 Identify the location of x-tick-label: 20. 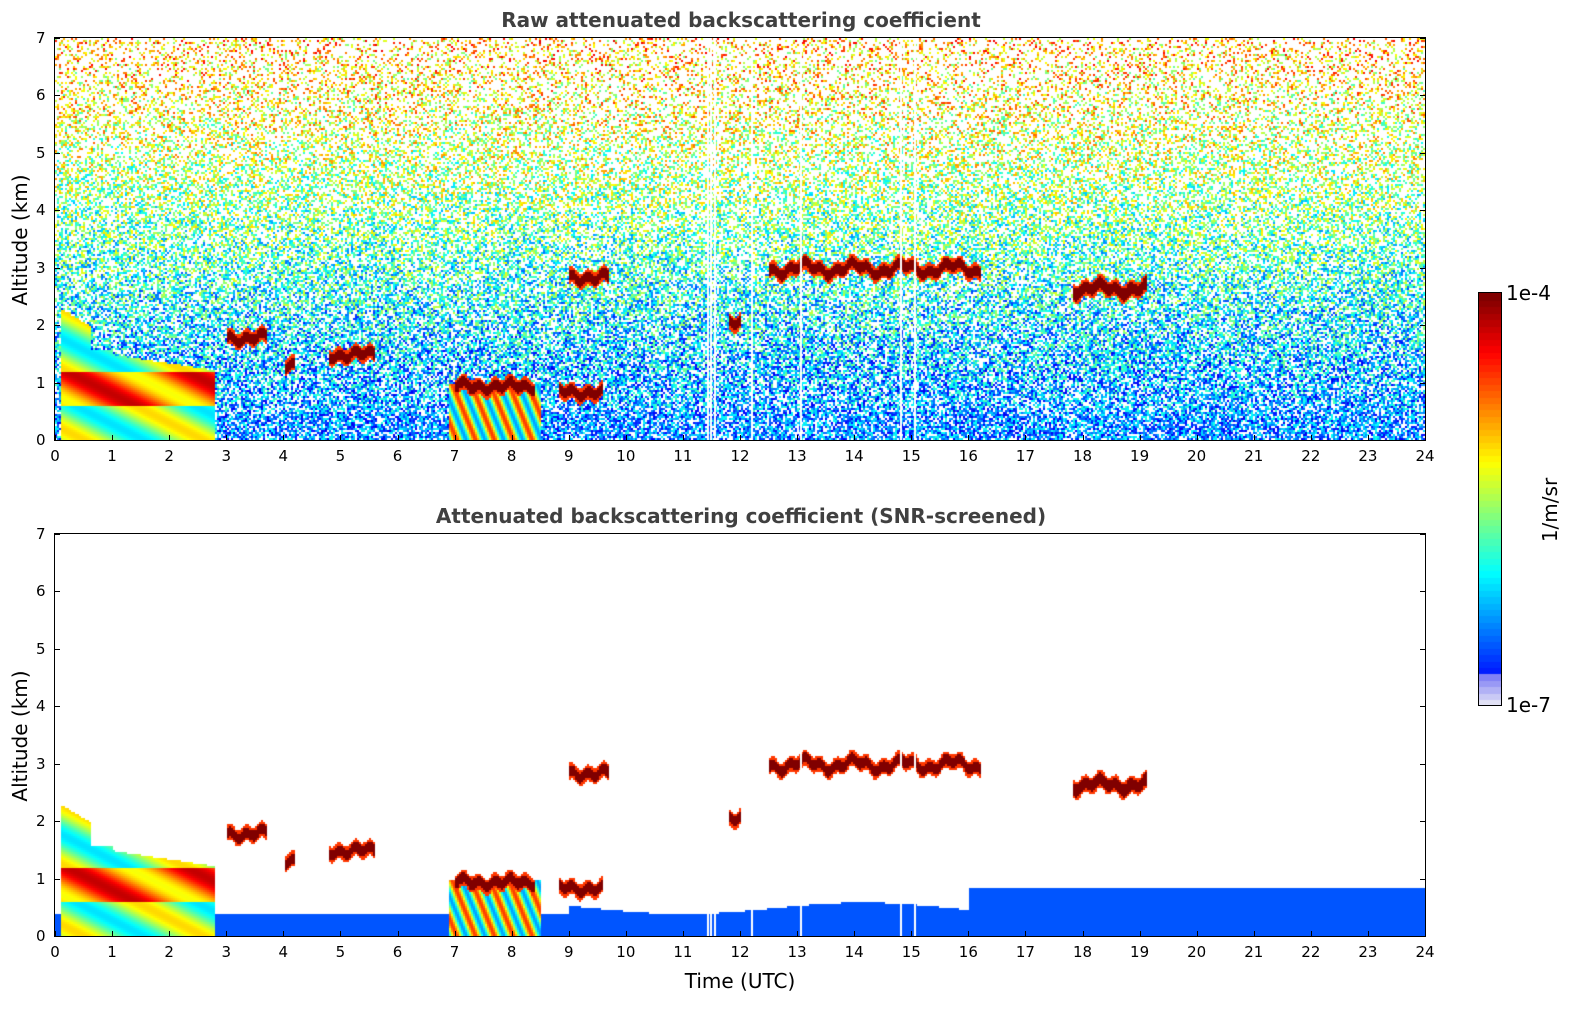
(1197, 952).